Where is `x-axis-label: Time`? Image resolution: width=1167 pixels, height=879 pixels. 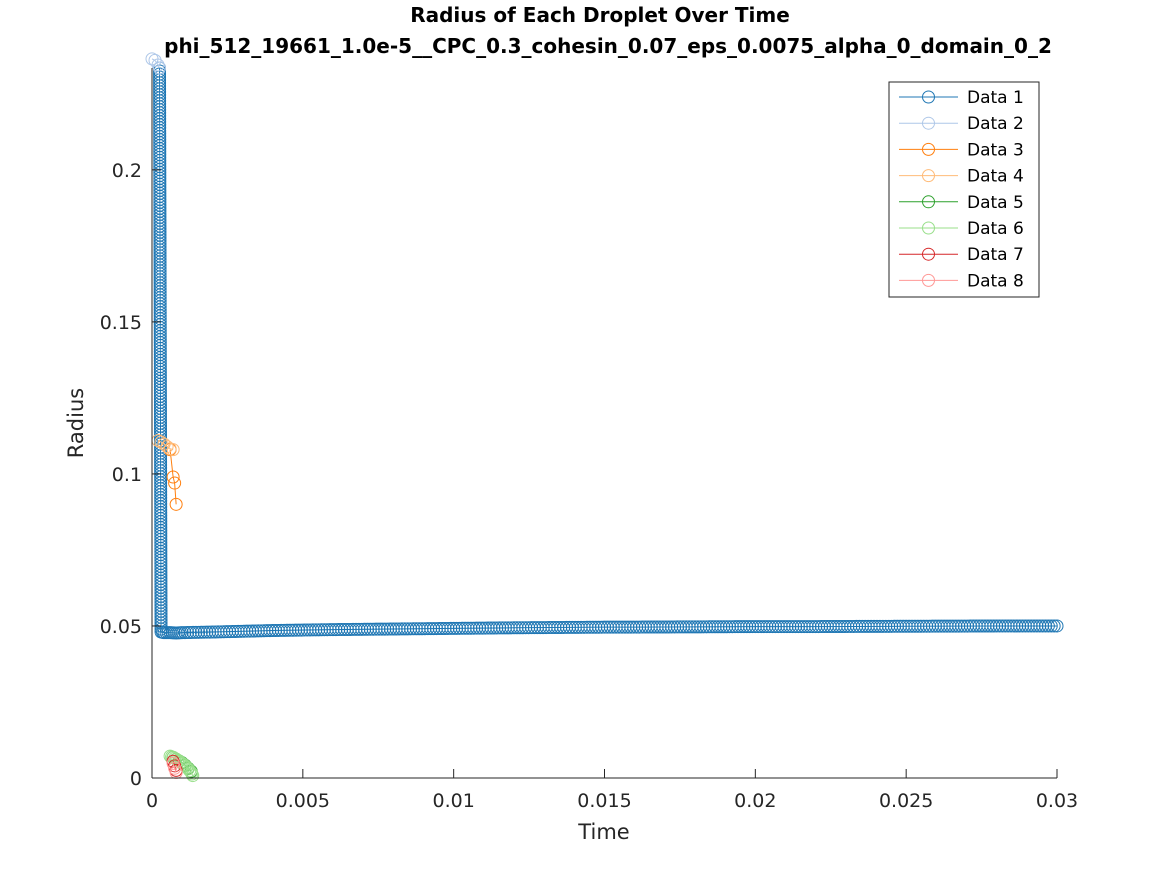 x-axis-label: Time is located at coordinates (603, 832).